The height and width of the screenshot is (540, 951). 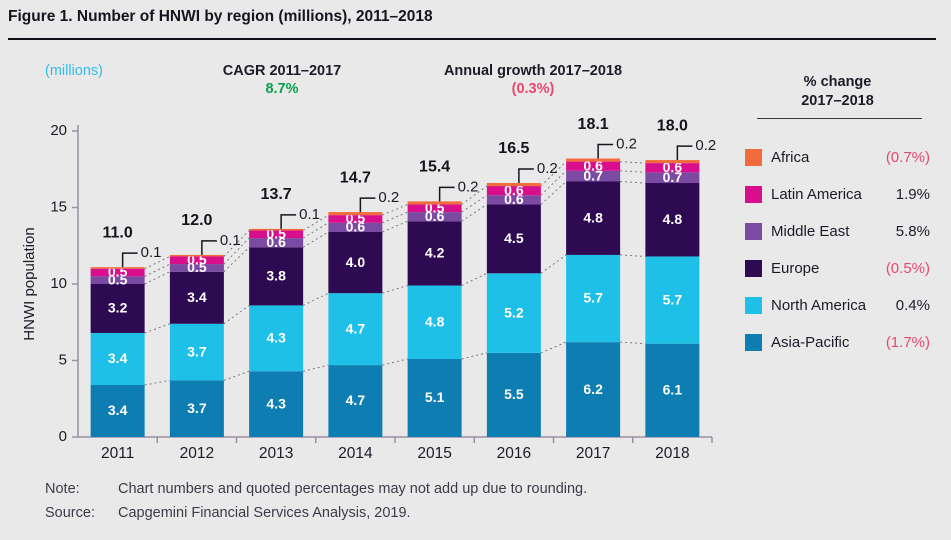 What do you see at coordinates (276, 453) in the screenshot?
I see `x-category-label: 2013` at bounding box center [276, 453].